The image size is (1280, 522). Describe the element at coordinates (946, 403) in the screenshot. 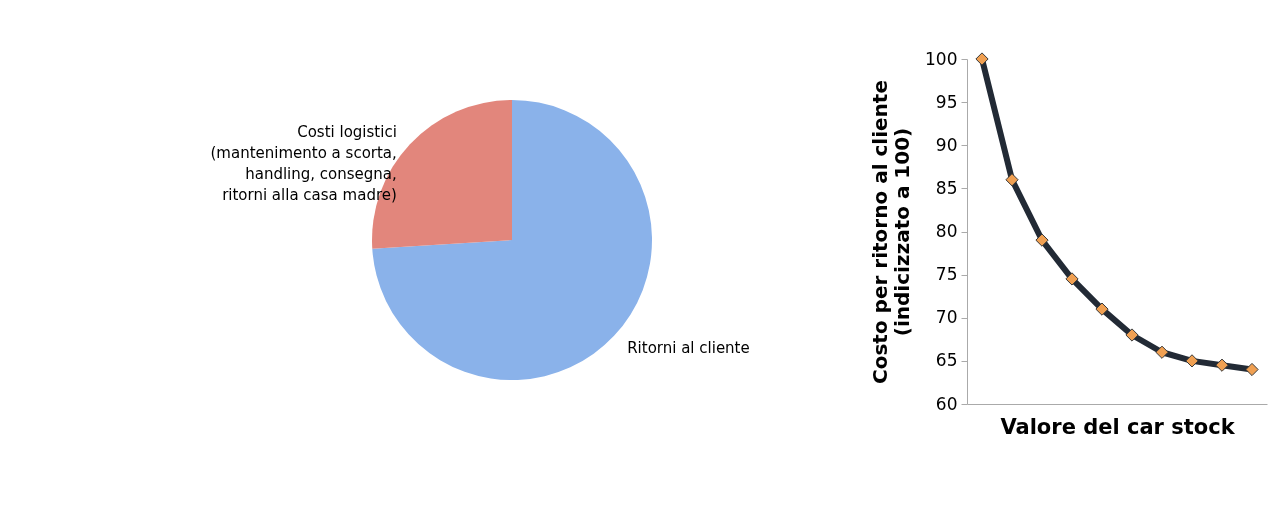

I see `y-tick-label: 60` at that location.